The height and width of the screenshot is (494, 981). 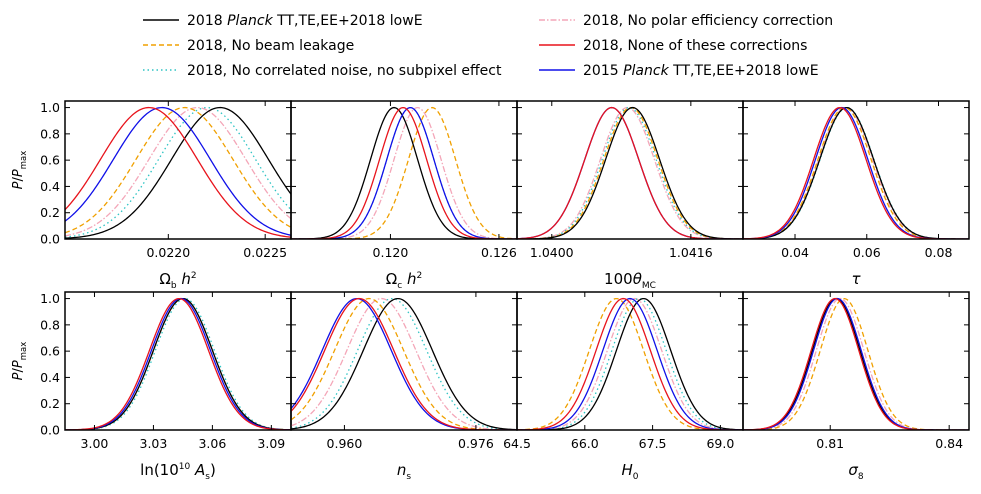 I want to click on curve-H0-nopolar, so click(x=630, y=363).